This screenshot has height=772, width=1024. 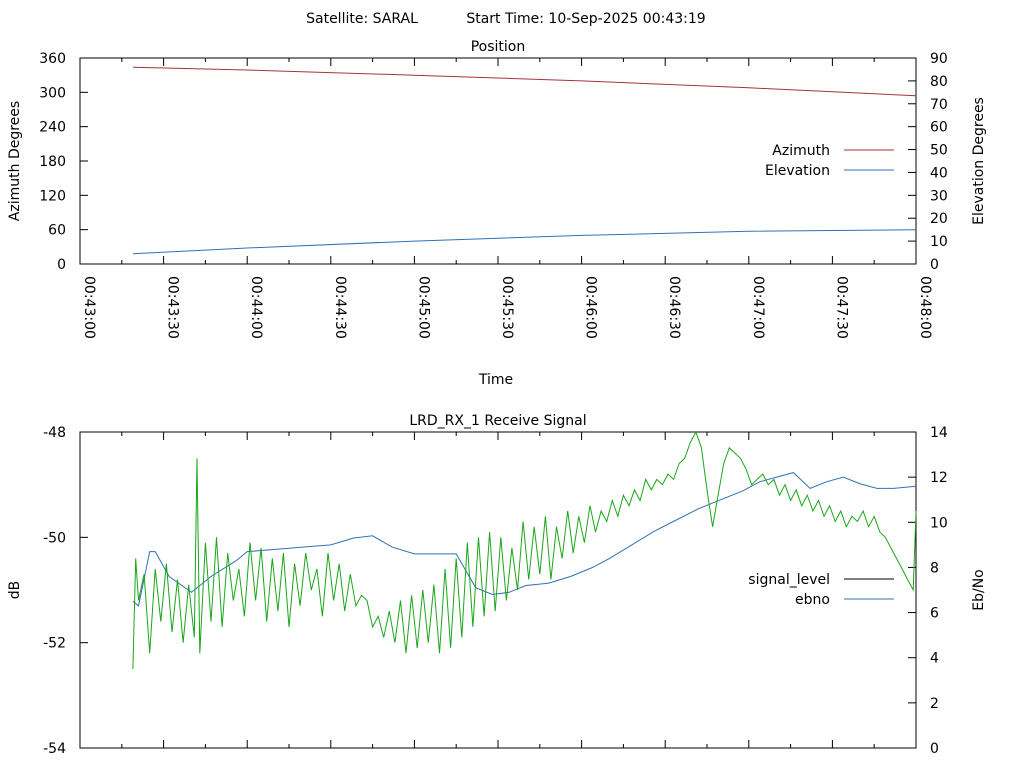 I want to click on y2-tick-label: 4, so click(x=934, y=659).